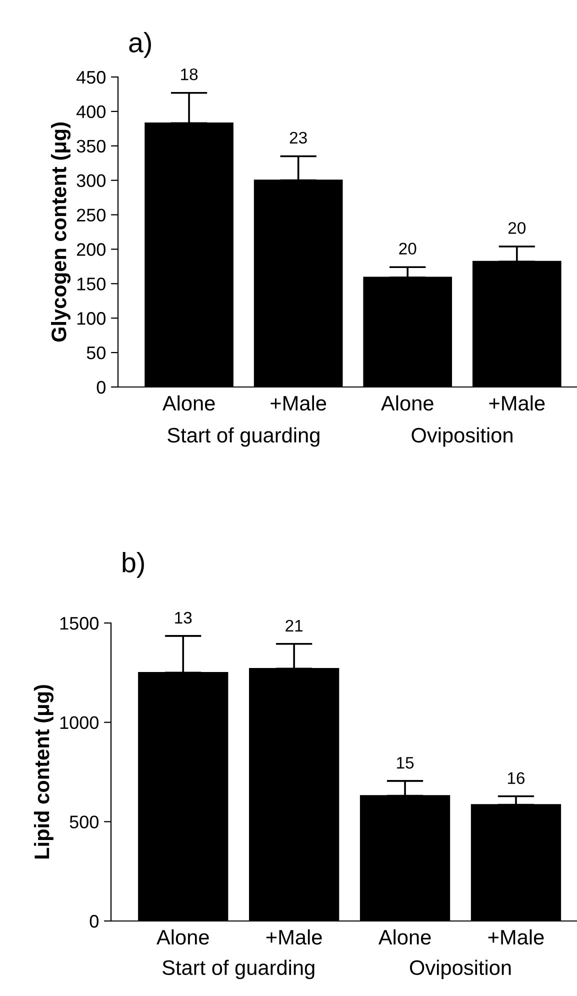  Describe the element at coordinates (96, 353) in the screenshot. I see `y-tick-label: 50` at that location.